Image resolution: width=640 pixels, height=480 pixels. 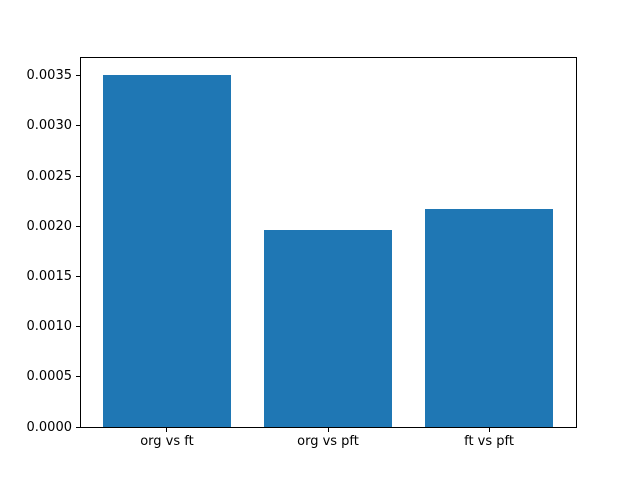 What do you see at coordinates (49, 76) in the screenshot?
I see `y-tick-label: 0.0035` at bounding box center [49, 76].